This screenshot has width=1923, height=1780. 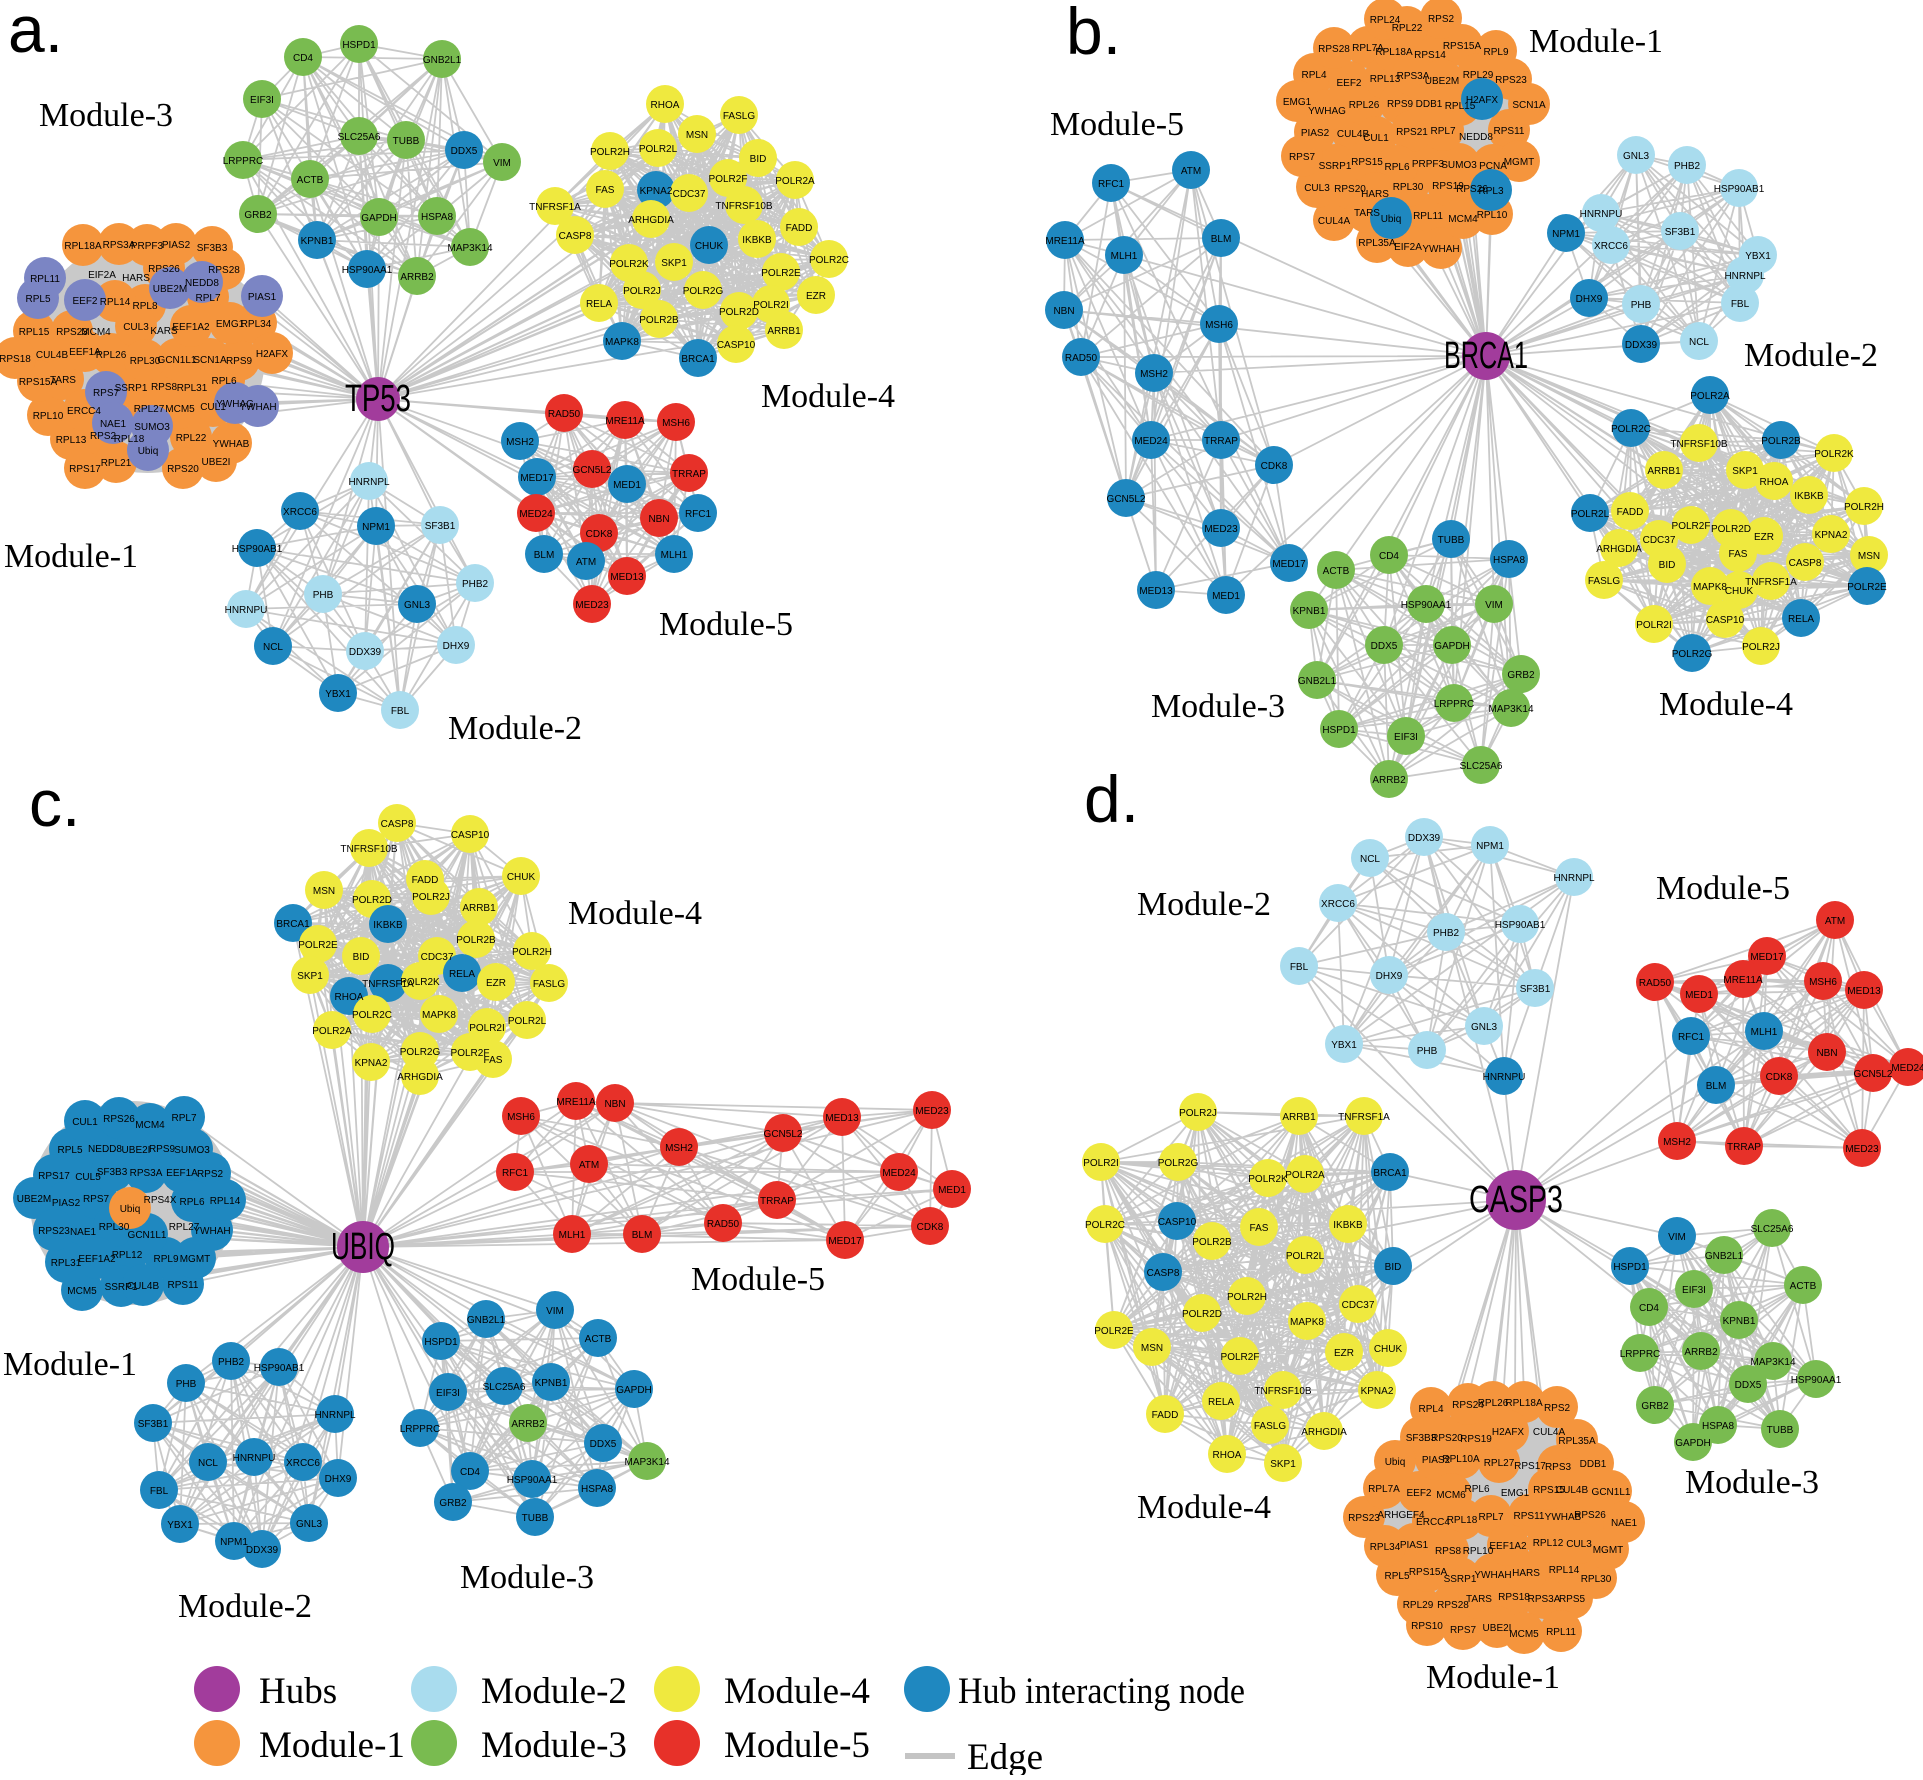 What do you see at coordinates (1358, 1305) in the screenshot?
I see `svg-text: CDC37` at bounding box center [1358, 1305].